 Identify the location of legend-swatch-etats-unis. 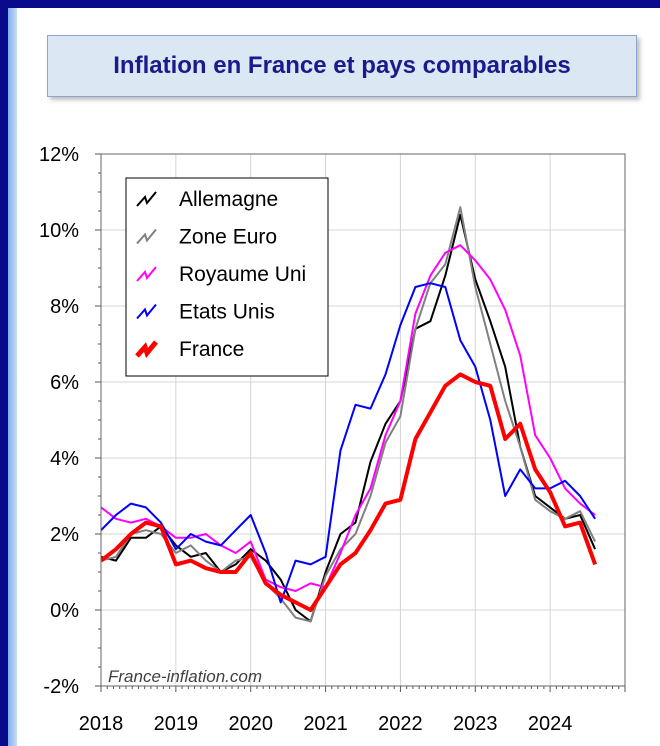
(146, 311).